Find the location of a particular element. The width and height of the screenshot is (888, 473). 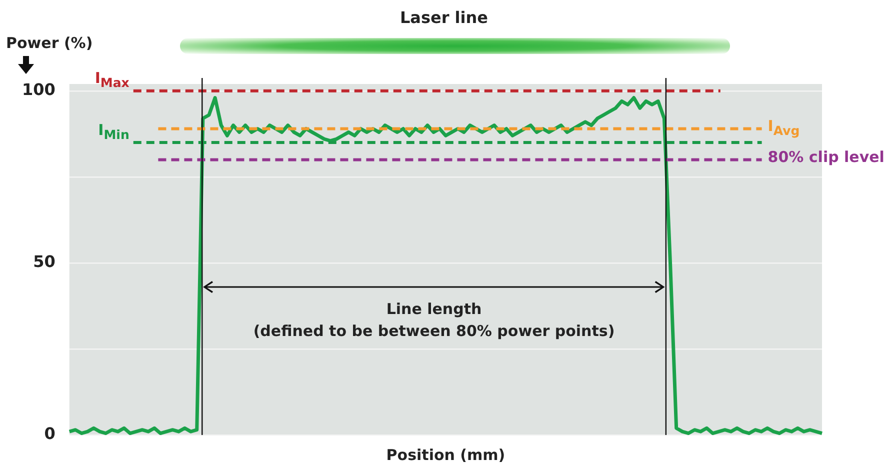

x-axis-title: Position (mm) is located at coordinates (446, 455).